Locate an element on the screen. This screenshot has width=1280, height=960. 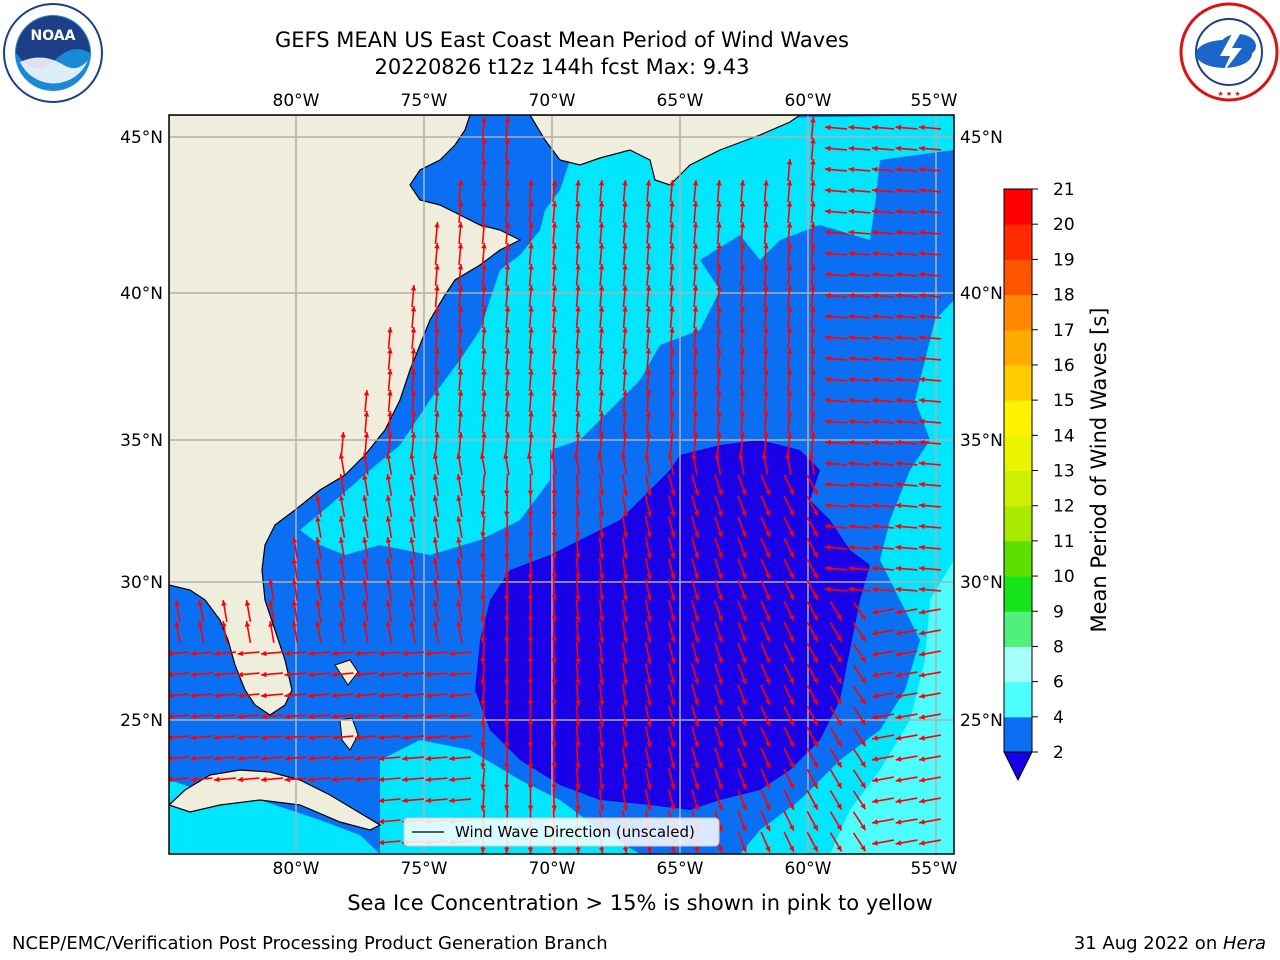
footer-date-text: 31 Aug 2022 on is located at coordinates (1148, 943).